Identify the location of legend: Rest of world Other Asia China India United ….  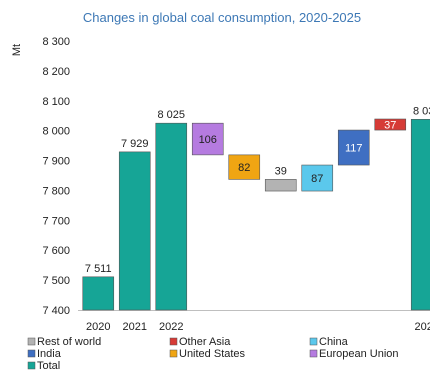
(213, 354).